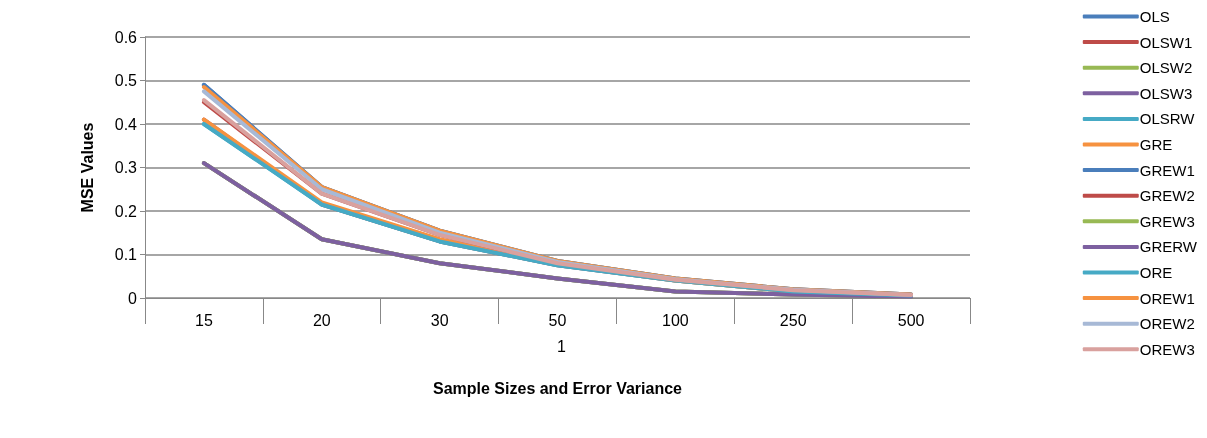 The image size is (1207, 438). What do you see at coordinates (1166, 68) in the screenshot?
I see `legend-label: OLSW2` at bounding box center [1166, 68].